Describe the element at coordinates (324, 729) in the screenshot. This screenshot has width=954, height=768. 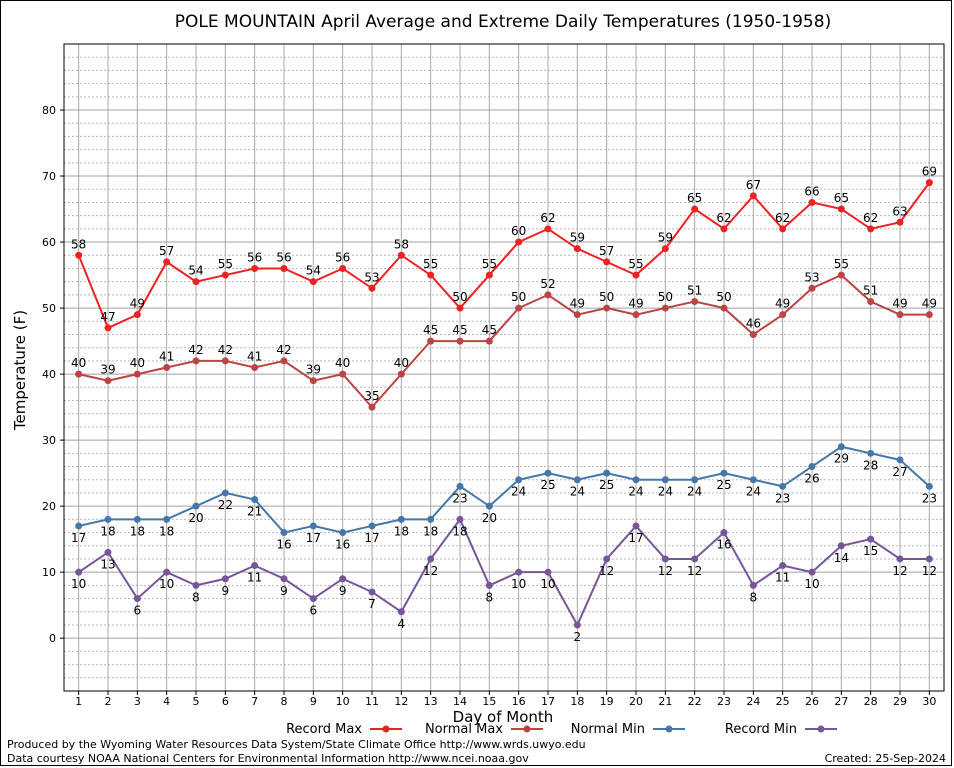
I see `legend-label: Record Max` at that location.